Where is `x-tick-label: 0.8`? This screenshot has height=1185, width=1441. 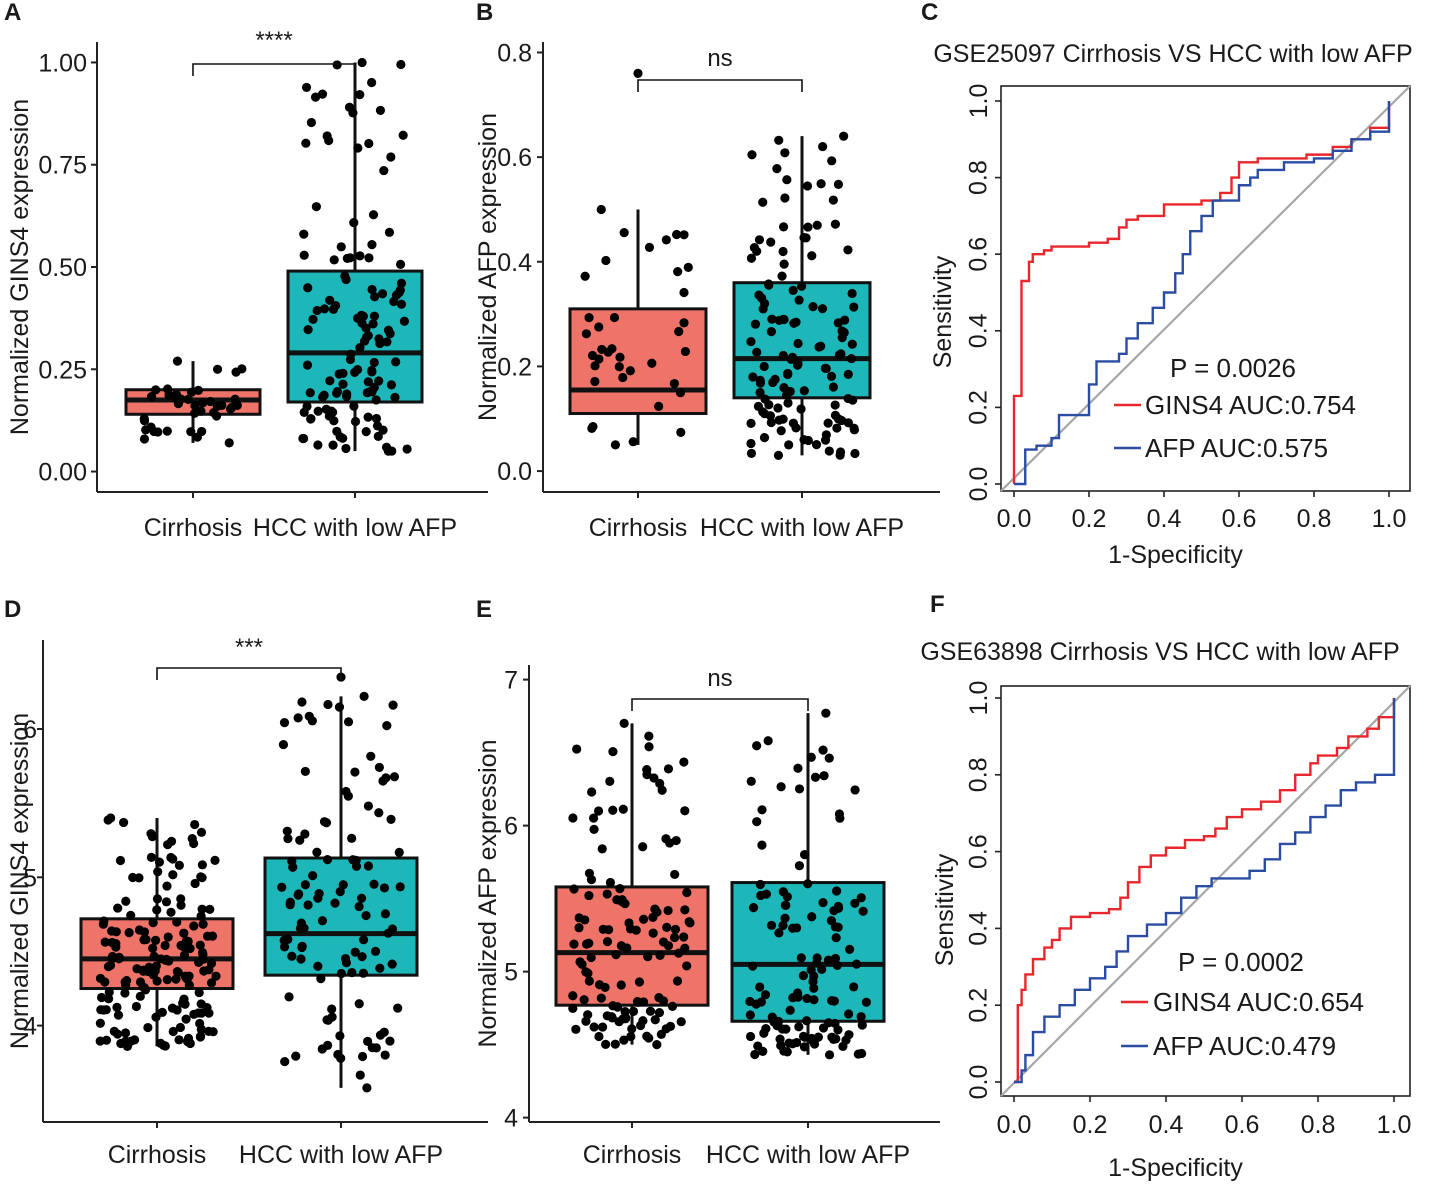 x-tick-label: 0.8 is located at coordinates (1314, 519).